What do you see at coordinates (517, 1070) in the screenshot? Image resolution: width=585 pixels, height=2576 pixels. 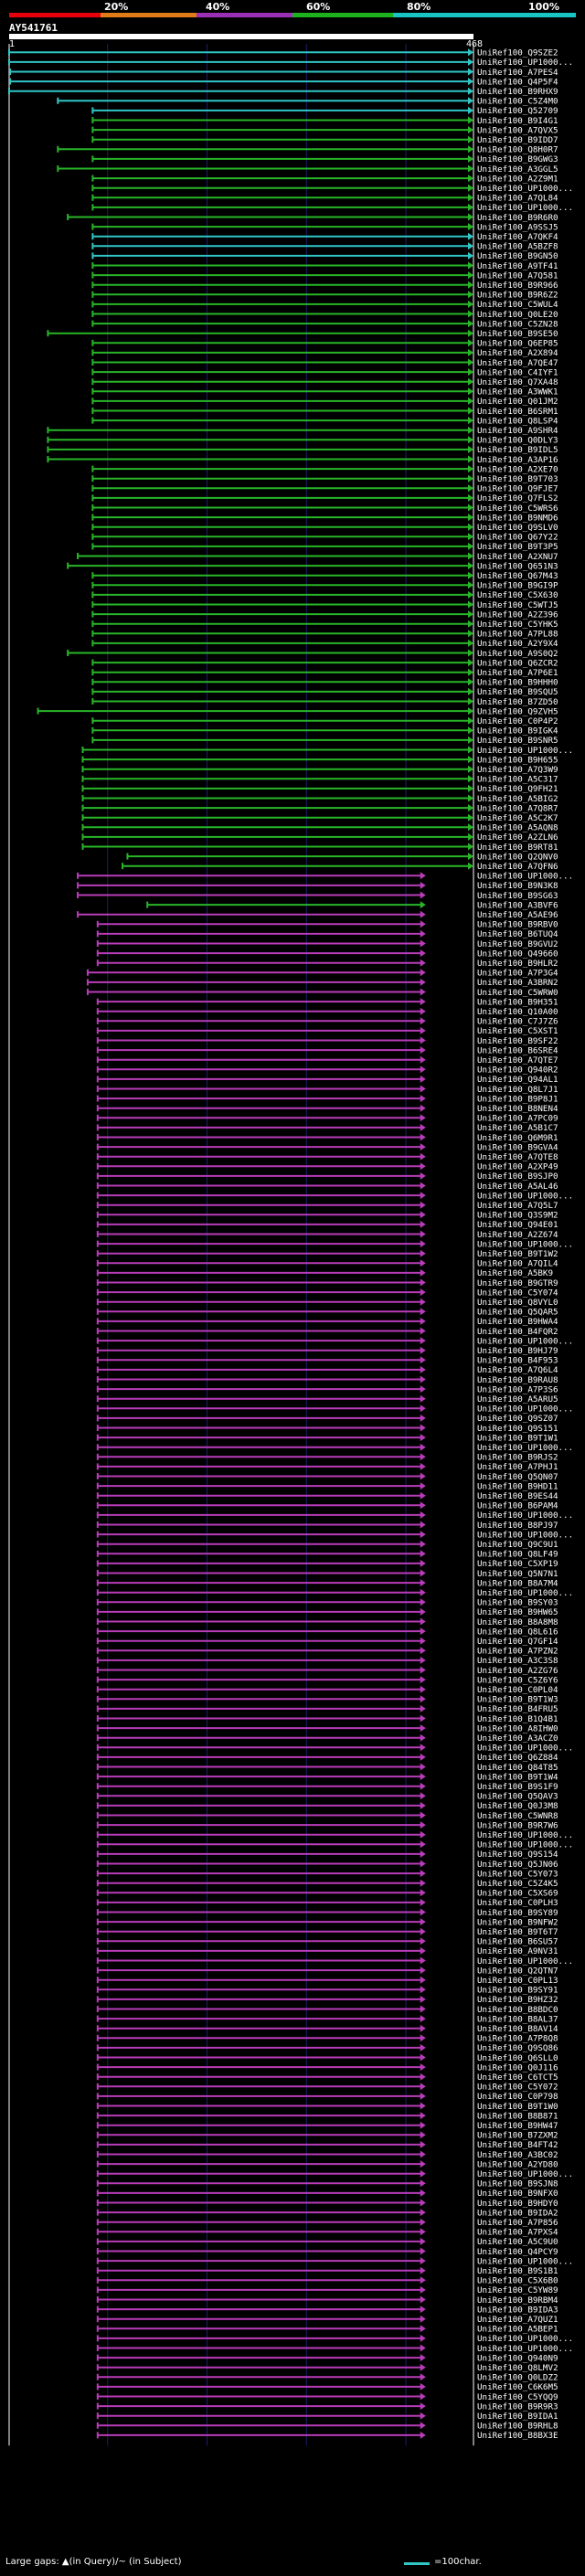 I see `hit-label: UniRef100_Q940R2` at bounding box center [517, 1070].